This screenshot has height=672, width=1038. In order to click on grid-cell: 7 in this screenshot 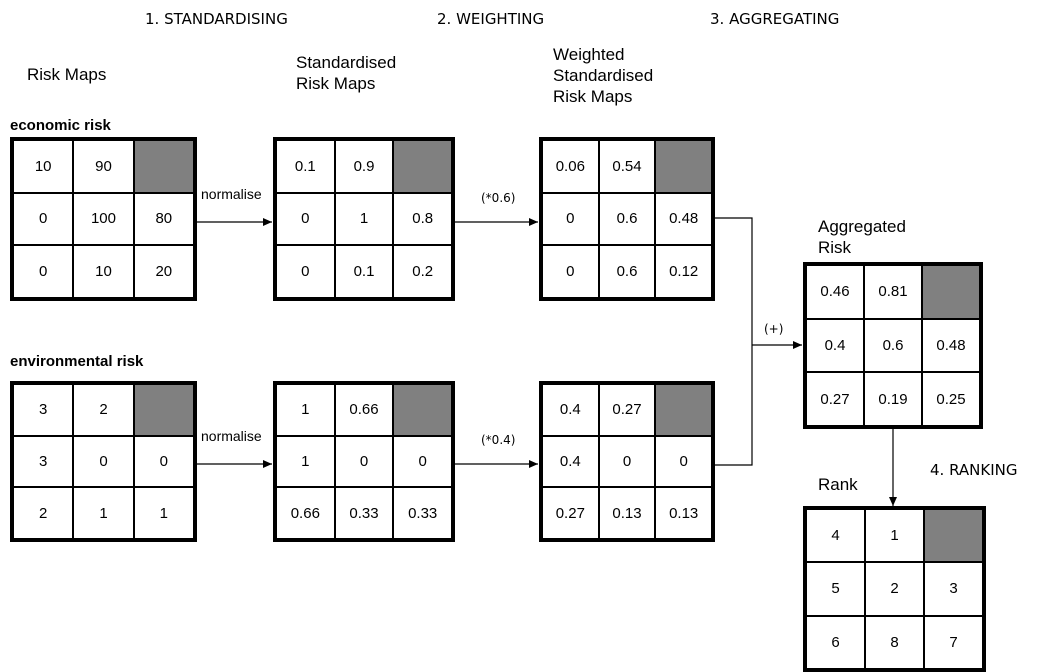, I will do `click(953, 642)`.